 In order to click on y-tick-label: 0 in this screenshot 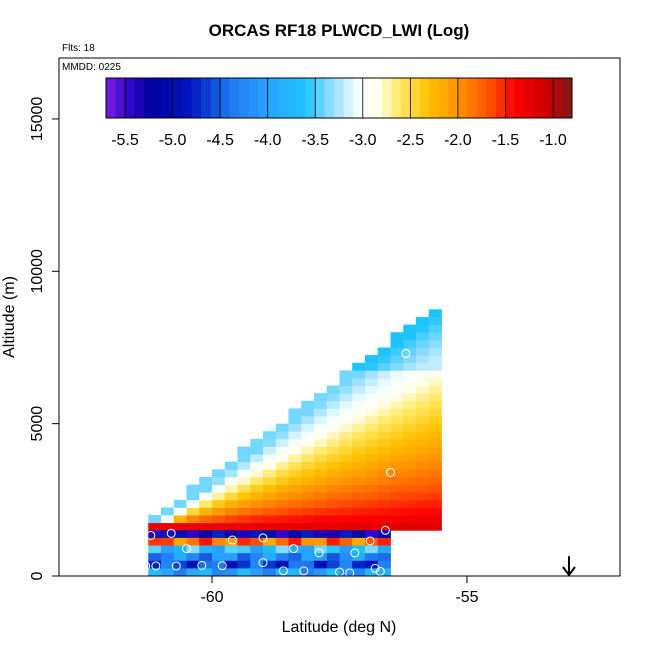, I will do `click(37, 575)`.